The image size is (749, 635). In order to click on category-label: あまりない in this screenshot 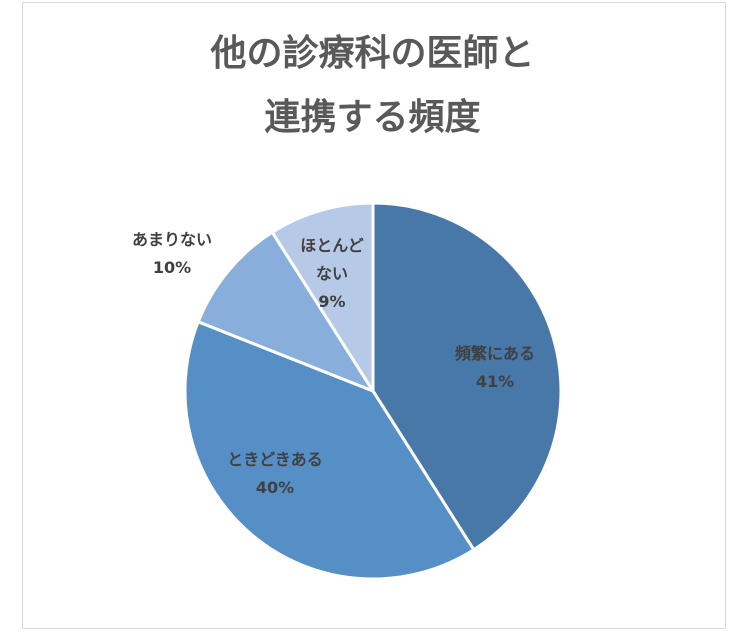, I will do `click(171, 239)`.